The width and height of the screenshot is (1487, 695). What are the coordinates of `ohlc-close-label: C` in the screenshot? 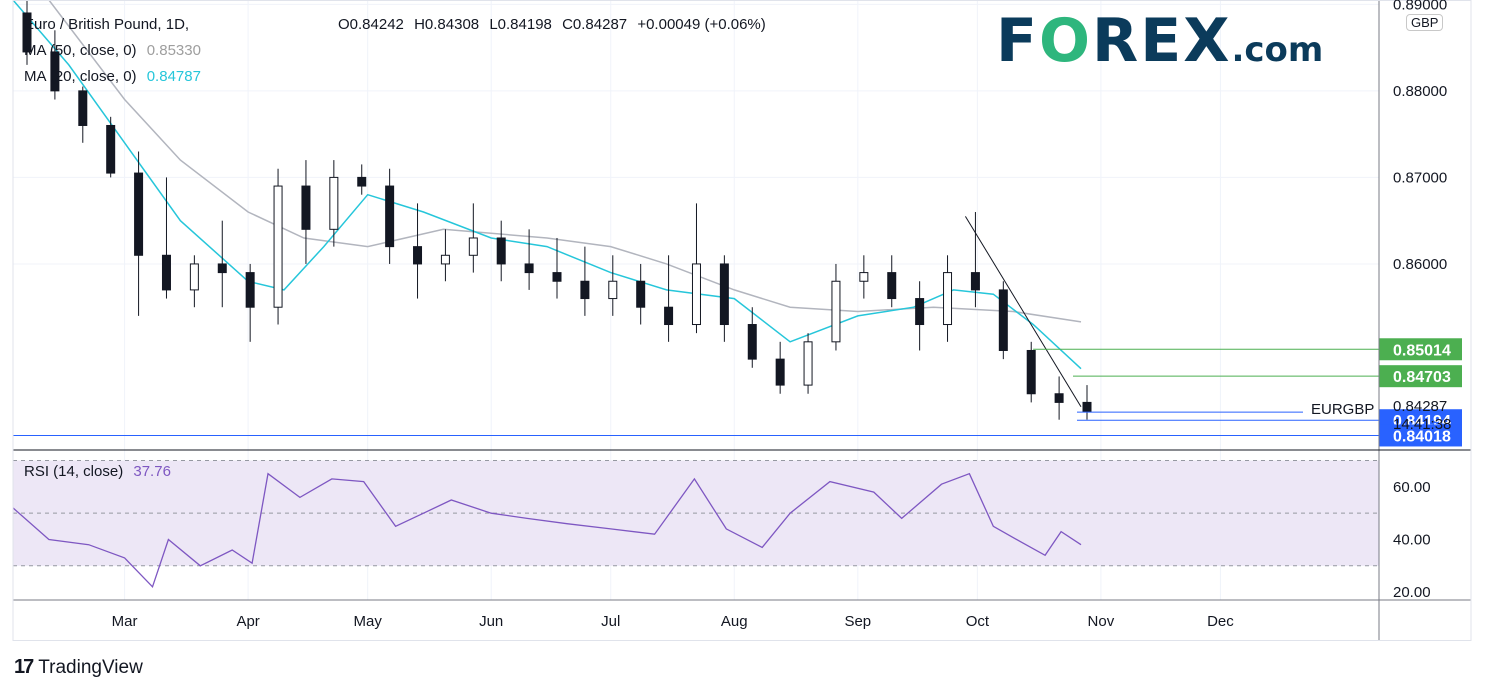 It's located at (567, 24).